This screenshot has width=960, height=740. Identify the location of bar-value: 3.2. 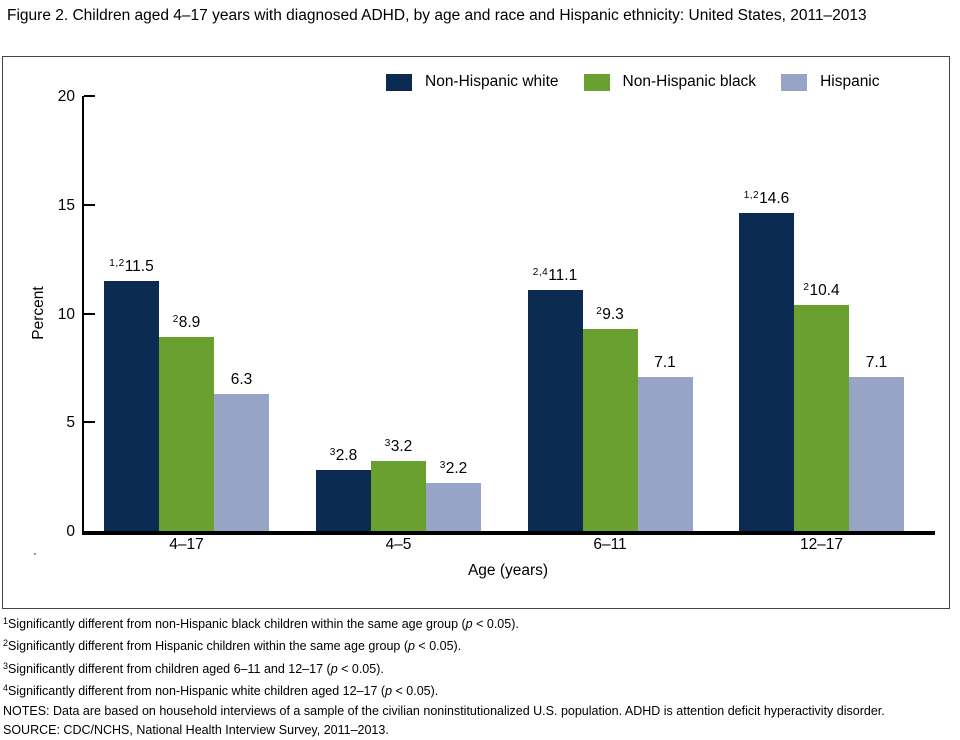
(401, 447).